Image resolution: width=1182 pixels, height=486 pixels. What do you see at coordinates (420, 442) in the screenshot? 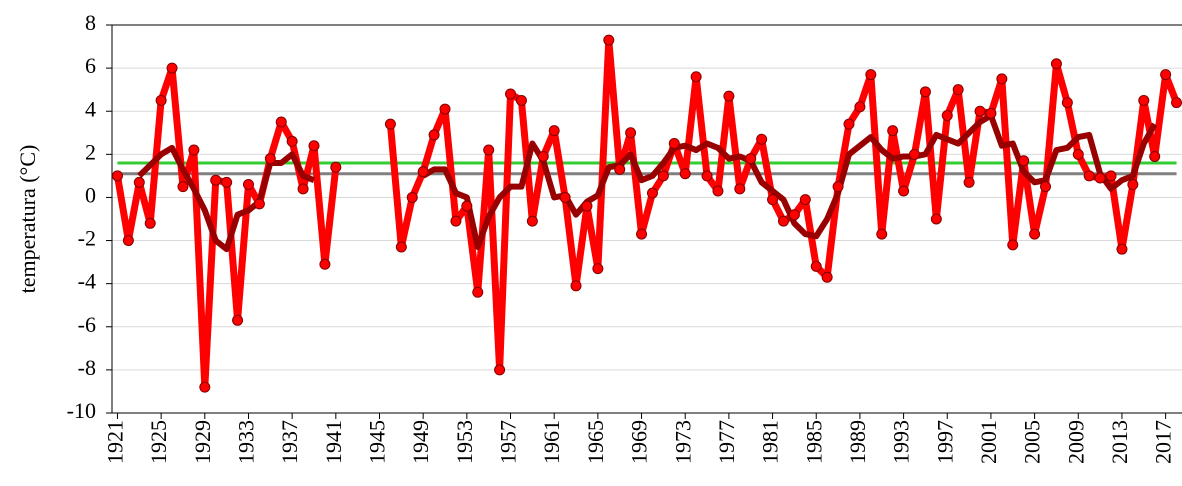
I see `x-tick-label: 1949` at bounding box center [420, 442].